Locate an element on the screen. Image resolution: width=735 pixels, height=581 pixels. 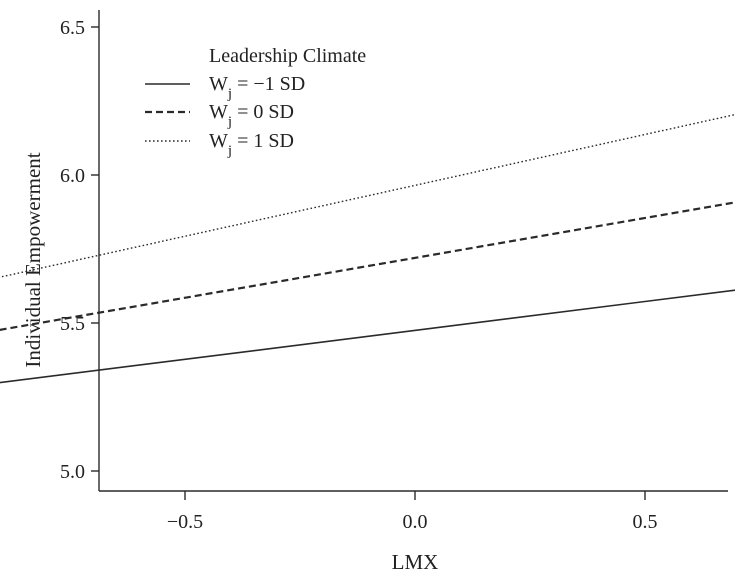
y-axis-ticks: 5.05.56.06.5 is located at coordinates (79, 250).